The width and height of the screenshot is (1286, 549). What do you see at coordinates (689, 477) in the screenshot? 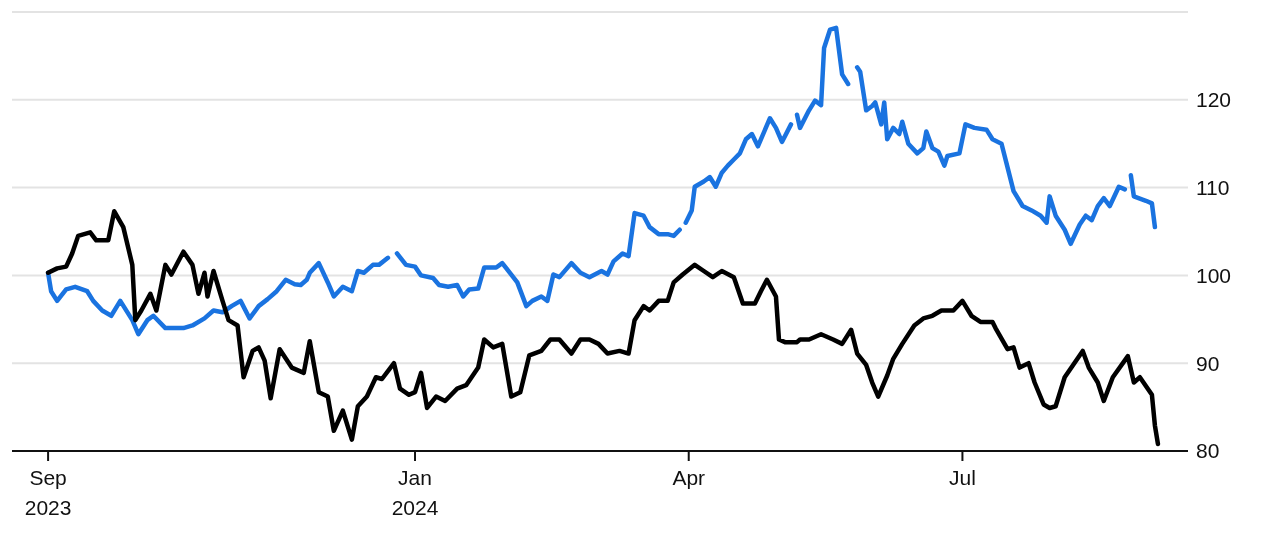
I see `x-tick-label: Apr` at bounding box center [689, 477].